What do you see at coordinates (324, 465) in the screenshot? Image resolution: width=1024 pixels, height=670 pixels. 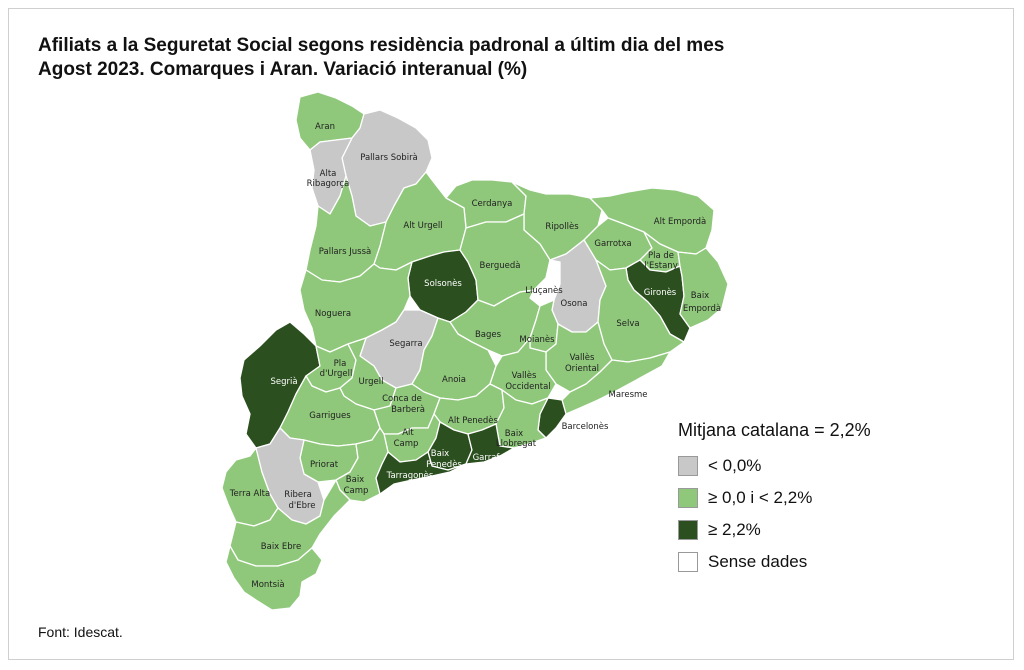 I see `region-label-priorat: Priorat` at bounding box center [324, 465].